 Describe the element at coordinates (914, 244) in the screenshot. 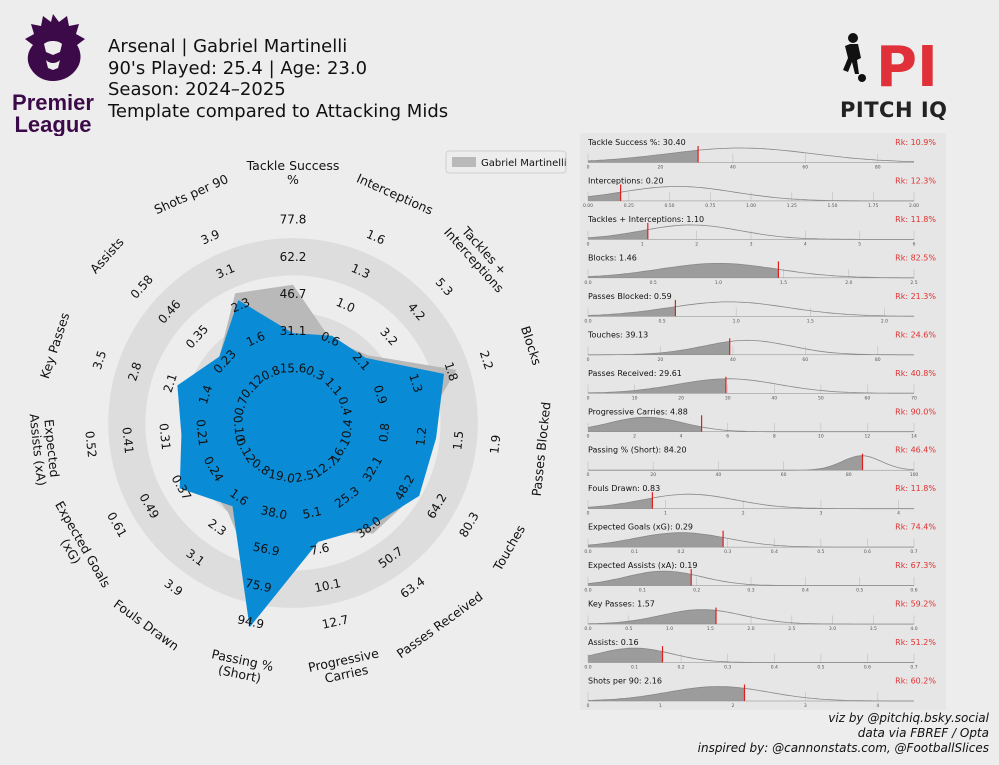

I see `dist-tick-label: 6` at that location.